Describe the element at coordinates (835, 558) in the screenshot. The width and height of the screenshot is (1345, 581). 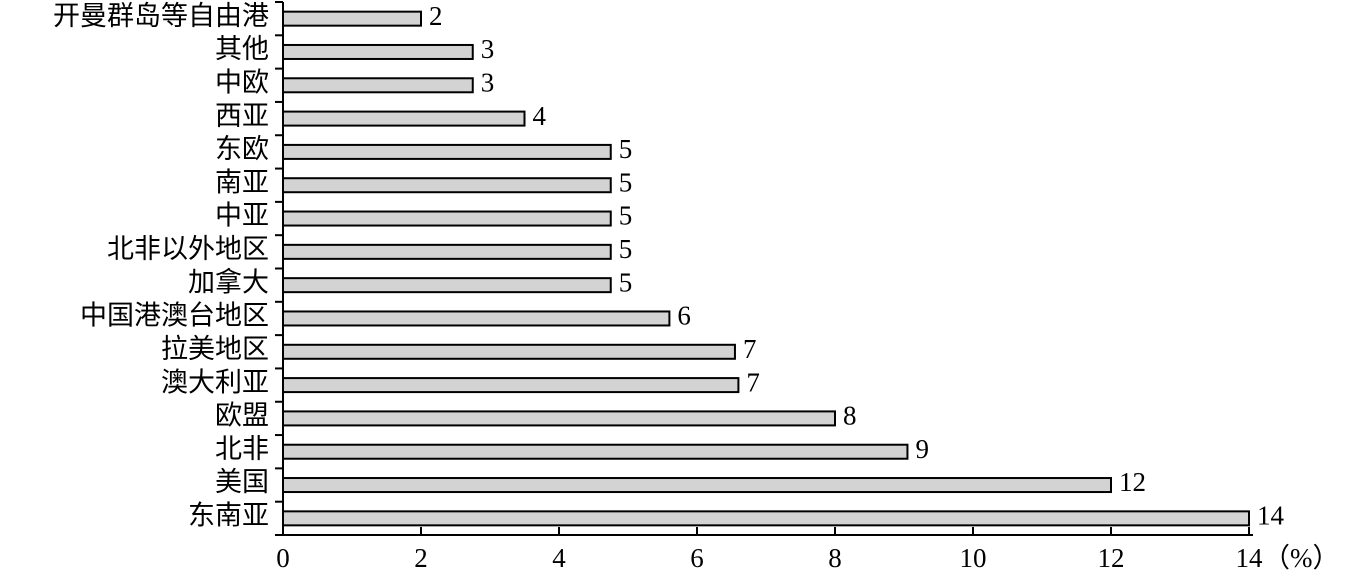
I see `x-tick-label: 8` at that location.